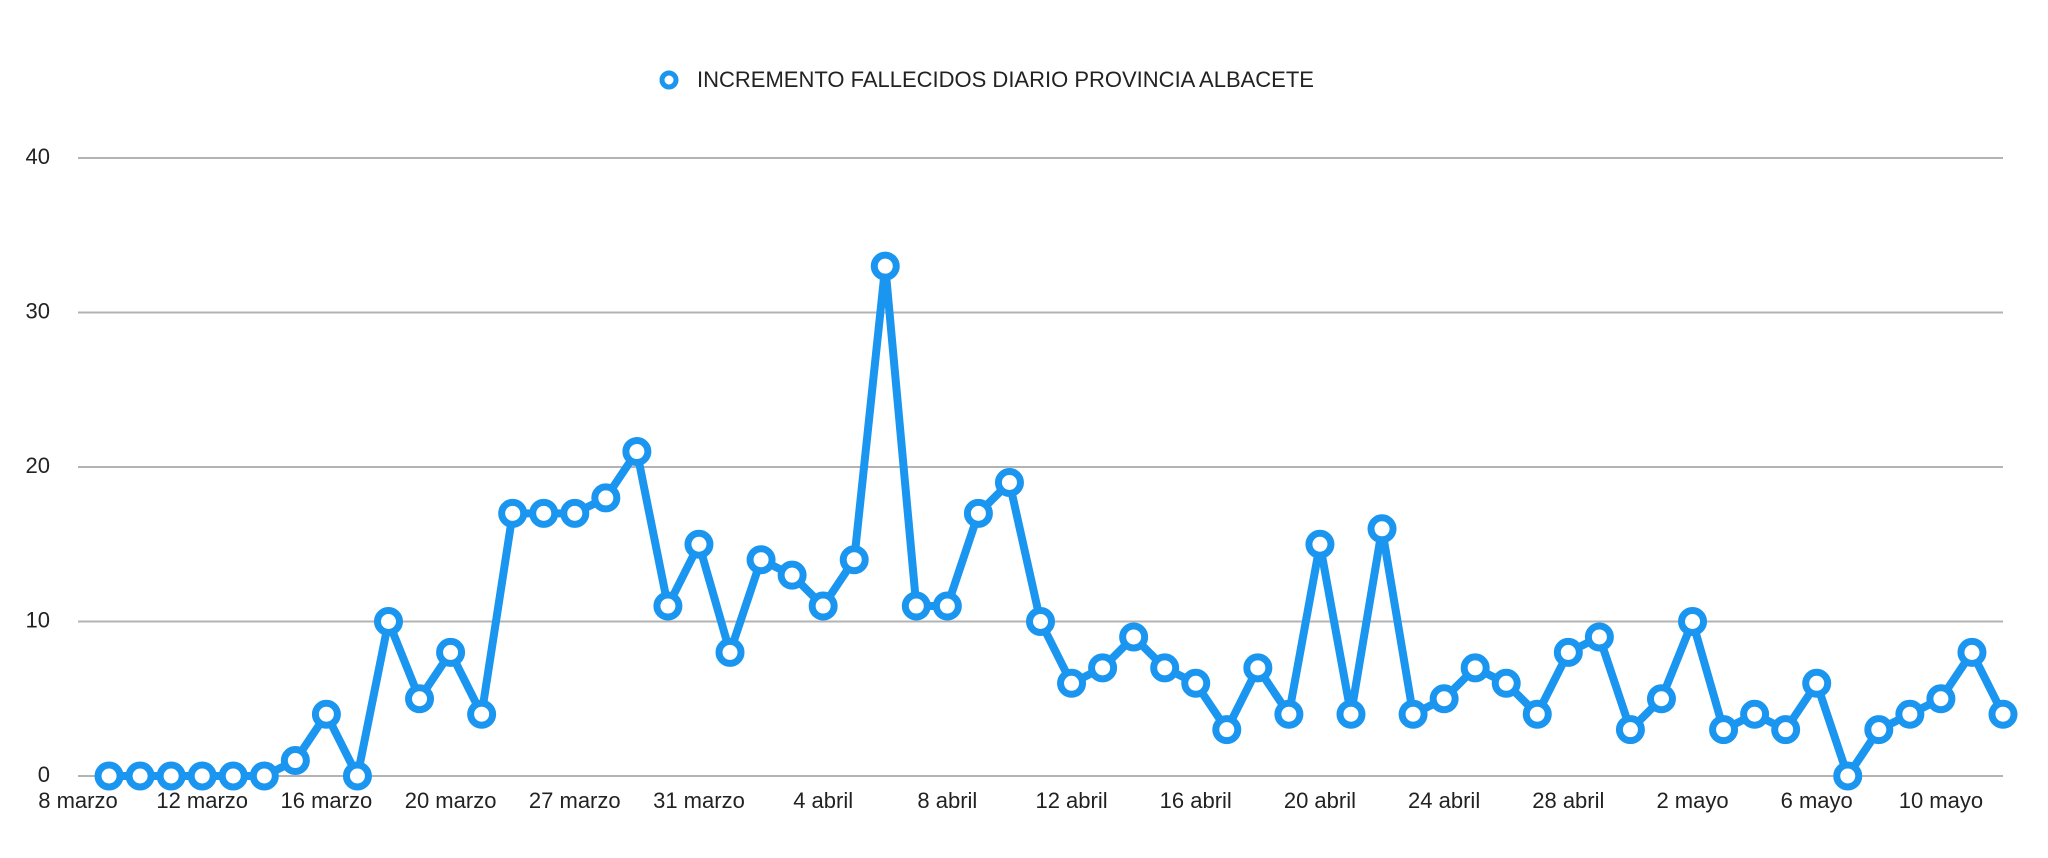 This screenshot has height=858, width=2048. What do you see at coordinates (202, 800) in the screenshot?
I see `x-tick-label: 12 marzo` at bounding box center [202, 800].